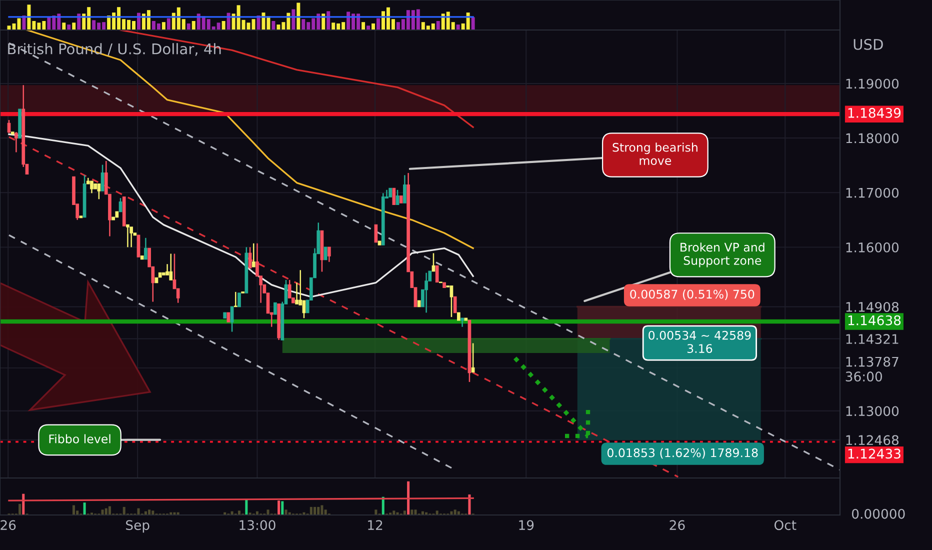 Image resolution: width=932 pixels, height=550 pixels. Describe the element at coordinates (874, 453) in the screenshot. I see `ref-line-label: 1.12433` at that location.